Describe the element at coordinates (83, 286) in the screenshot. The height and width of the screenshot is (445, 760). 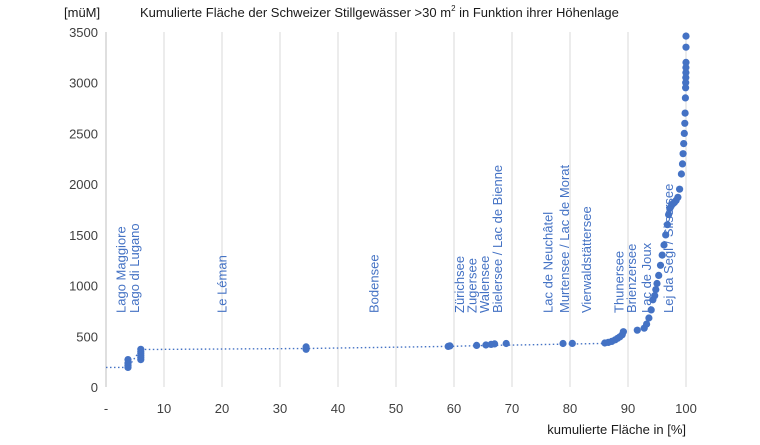
I see `y-tick-label: 1000` at that location.